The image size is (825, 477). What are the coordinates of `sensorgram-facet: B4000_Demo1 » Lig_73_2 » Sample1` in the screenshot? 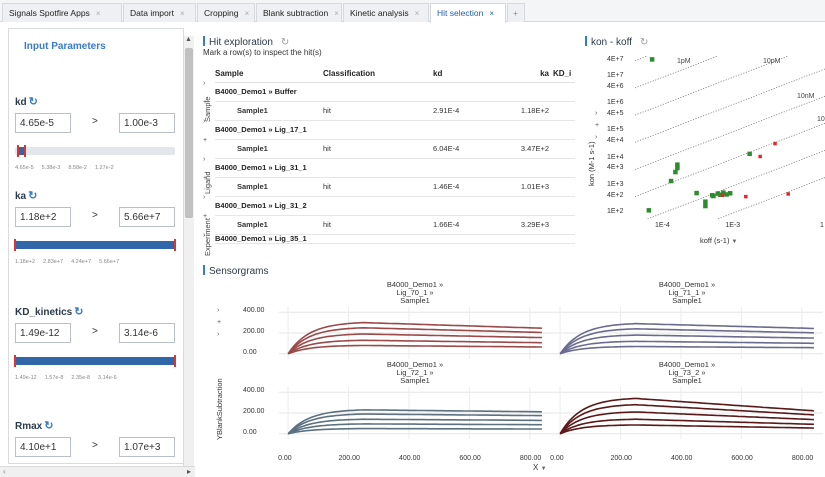 It's located at (687, 400).